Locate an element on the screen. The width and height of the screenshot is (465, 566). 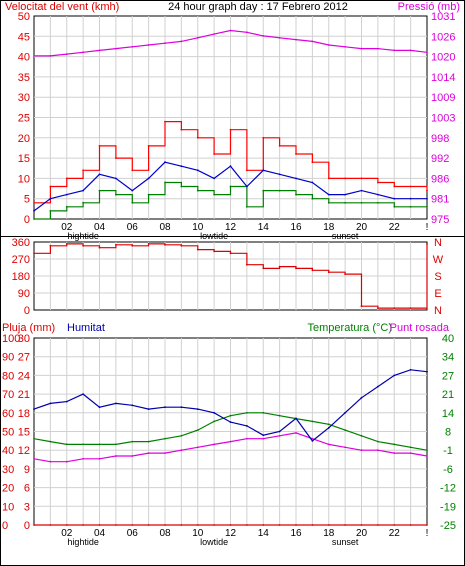
climate-x-tick-label: 06 is located at coordinates (133, 533).